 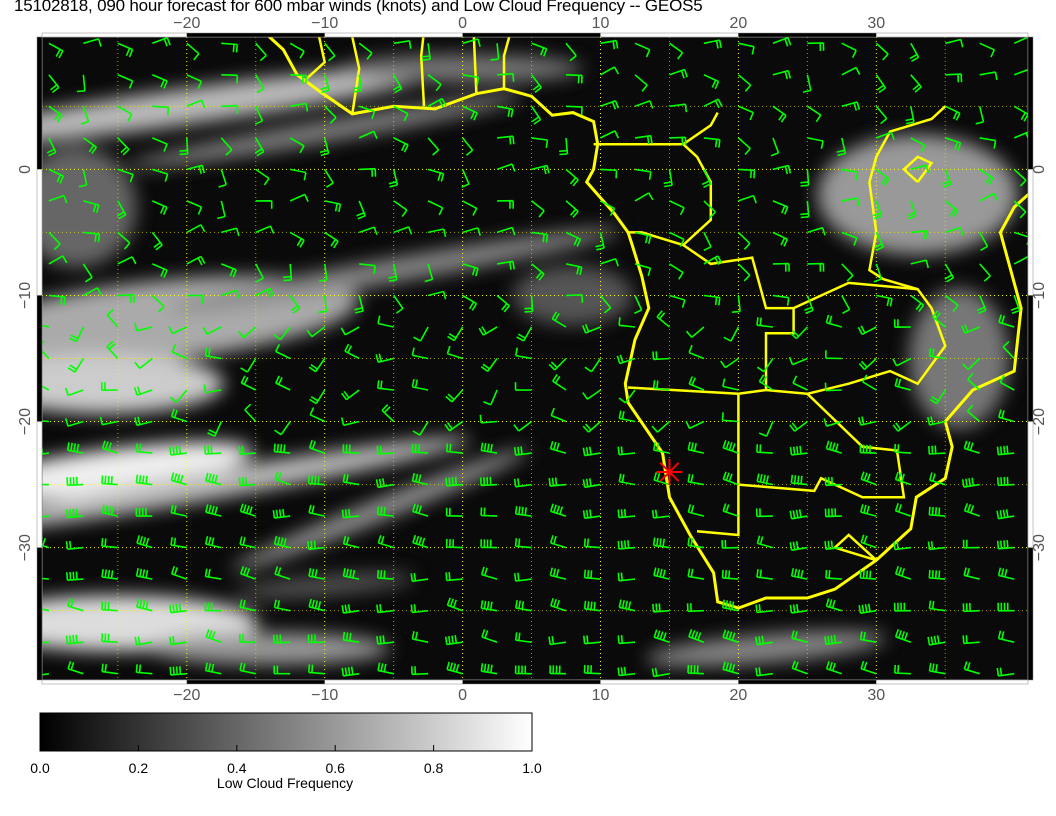 I want to click on cloud-band, so click(x=324, y=131).